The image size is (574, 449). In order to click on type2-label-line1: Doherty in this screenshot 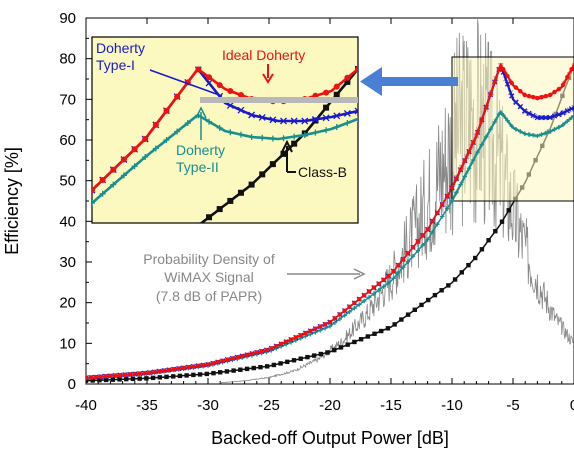, I will do `click(200, 150)`.